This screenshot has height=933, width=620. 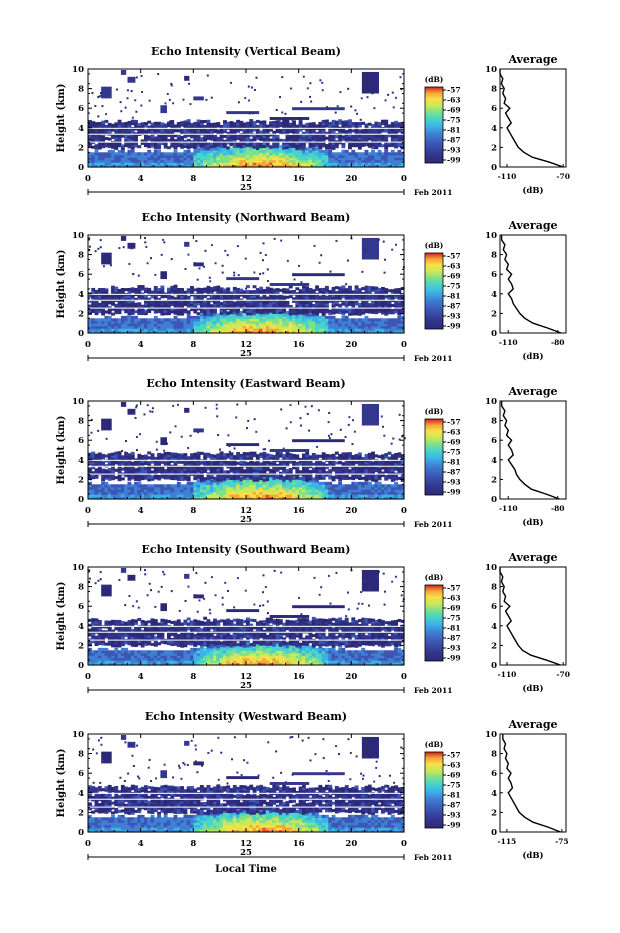 What do you see at coordinates (494, 168) in the screenshot?
I see `avg-y-tick-label: 0` at bounding box center [494, 168].